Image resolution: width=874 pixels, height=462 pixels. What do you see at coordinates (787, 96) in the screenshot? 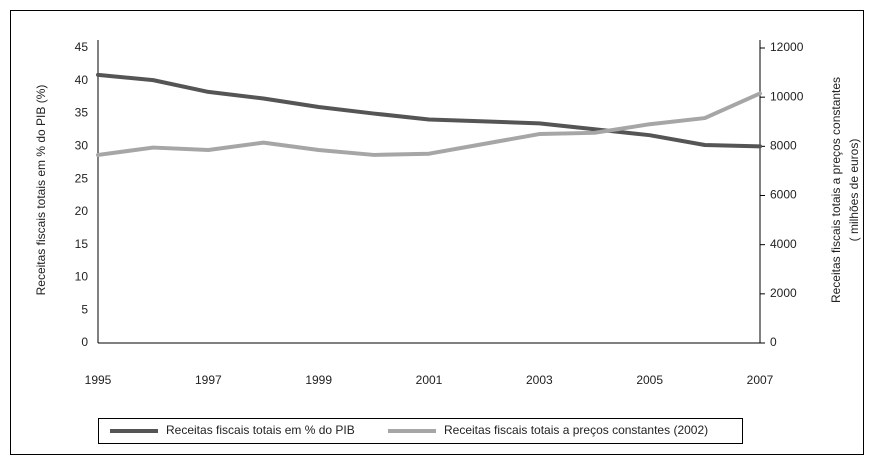
I see `y2-tick-label: 10000` at bounding box center [787, 96].